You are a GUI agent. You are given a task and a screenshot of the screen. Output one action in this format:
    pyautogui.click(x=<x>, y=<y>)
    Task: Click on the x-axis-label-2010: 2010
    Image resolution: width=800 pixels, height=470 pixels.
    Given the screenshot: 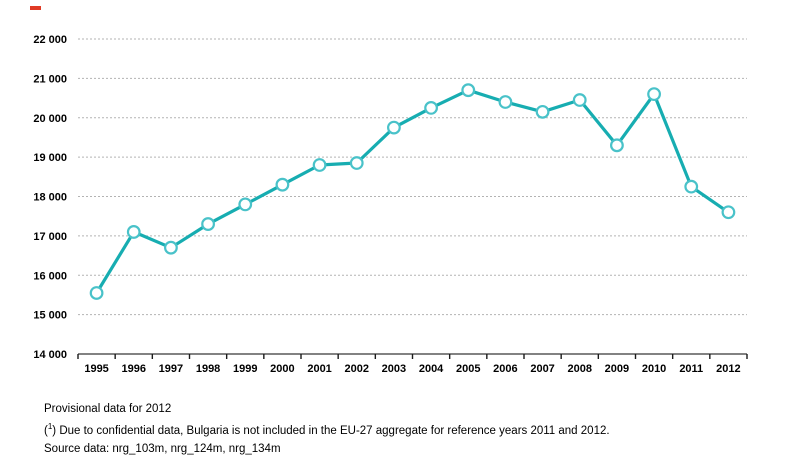 What is the action you would take?
    pyautogui.click(x=654, y=369)
    